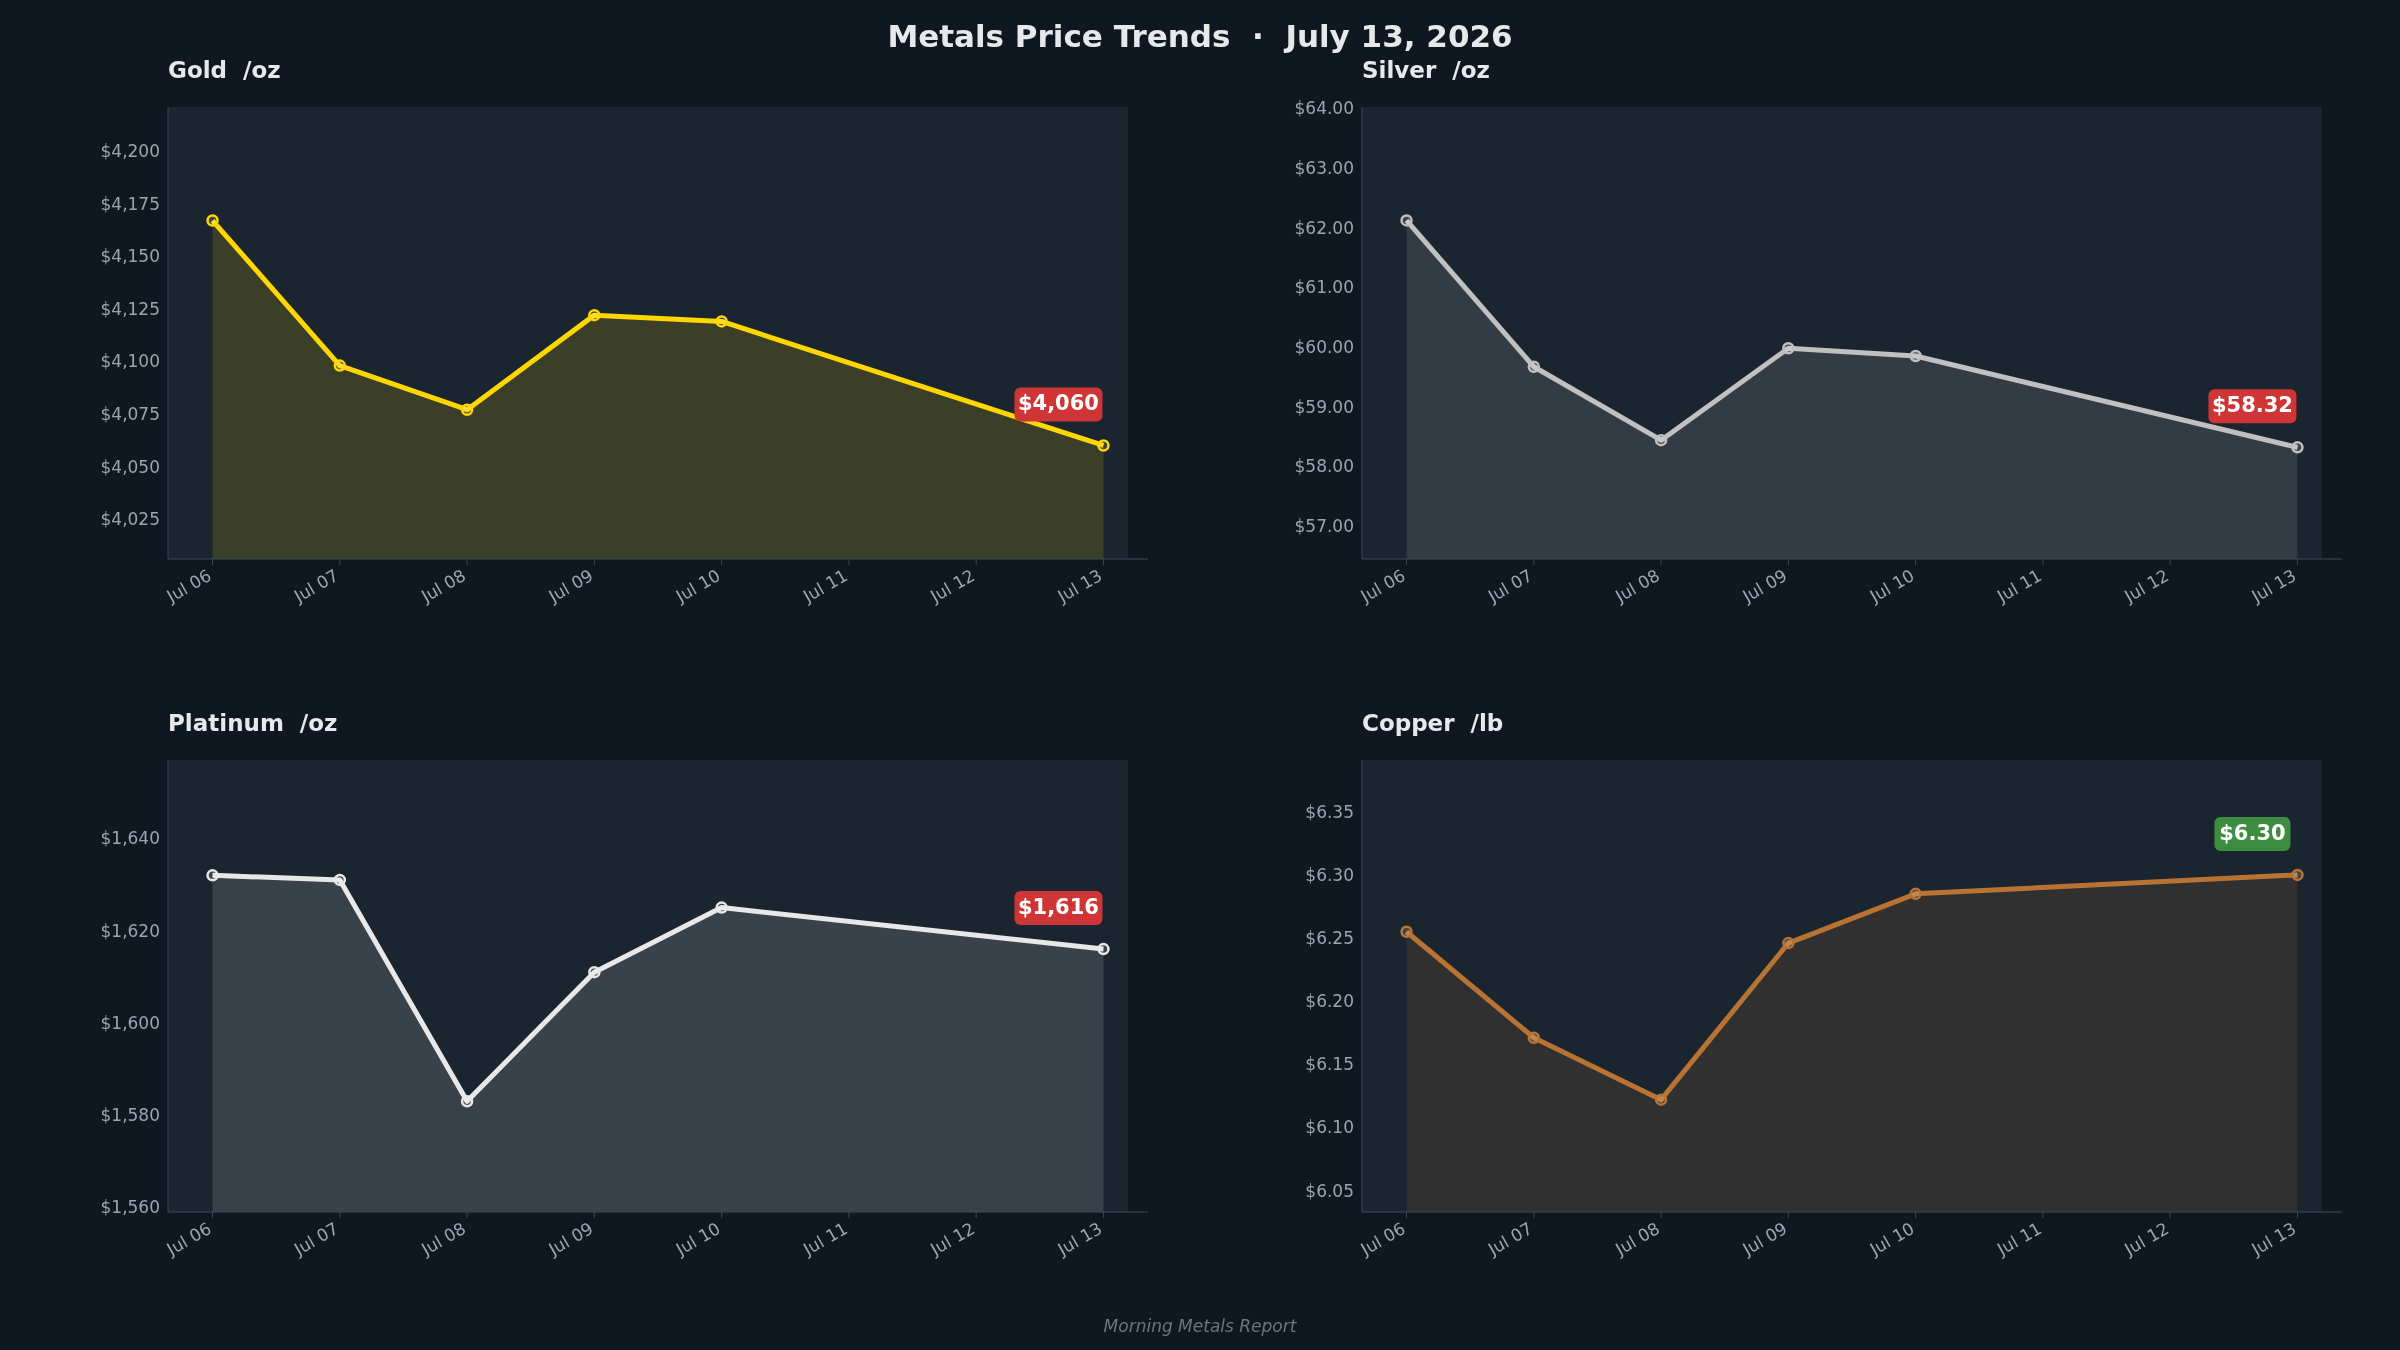 This screenshot has height=1350, width=2400. I want to click on y-tick-label: $1,600, so click(130, 1022).